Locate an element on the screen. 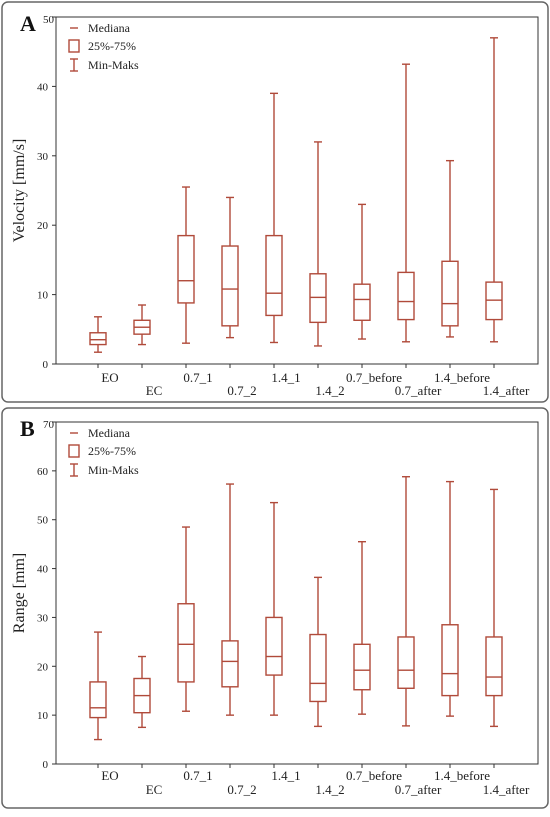 Image resolution: width=550 pixels, height=817 pixels. y-axis-label: Velocity [mm/s] is located at coordinates (19, 191).